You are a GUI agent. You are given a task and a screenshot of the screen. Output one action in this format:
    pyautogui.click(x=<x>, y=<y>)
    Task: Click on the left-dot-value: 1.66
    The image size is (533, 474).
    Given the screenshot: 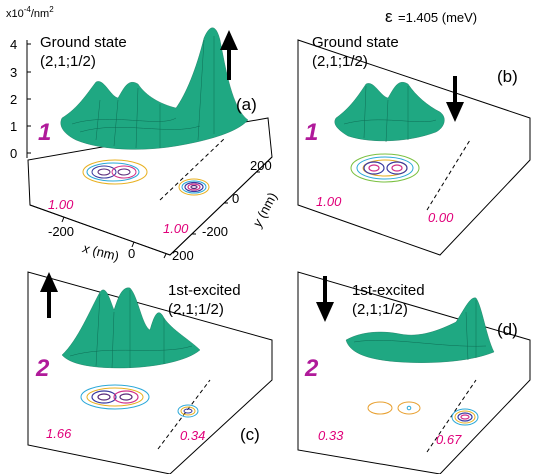 What is the action you would take?
    pyautogui.click(x=59, y=433)
    